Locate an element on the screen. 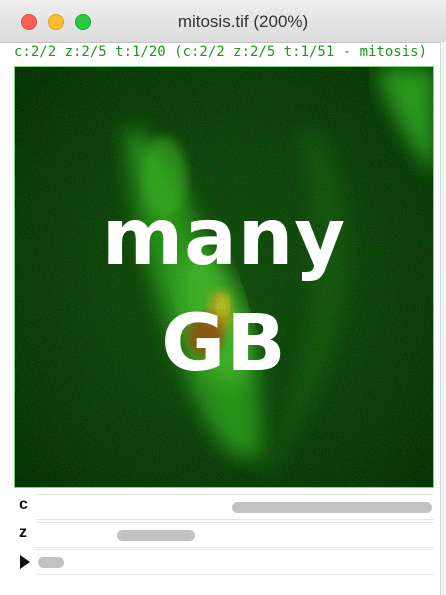 This screenshot has width=446, height=595. time-slider-thumb is located at coordinates (51, 562).